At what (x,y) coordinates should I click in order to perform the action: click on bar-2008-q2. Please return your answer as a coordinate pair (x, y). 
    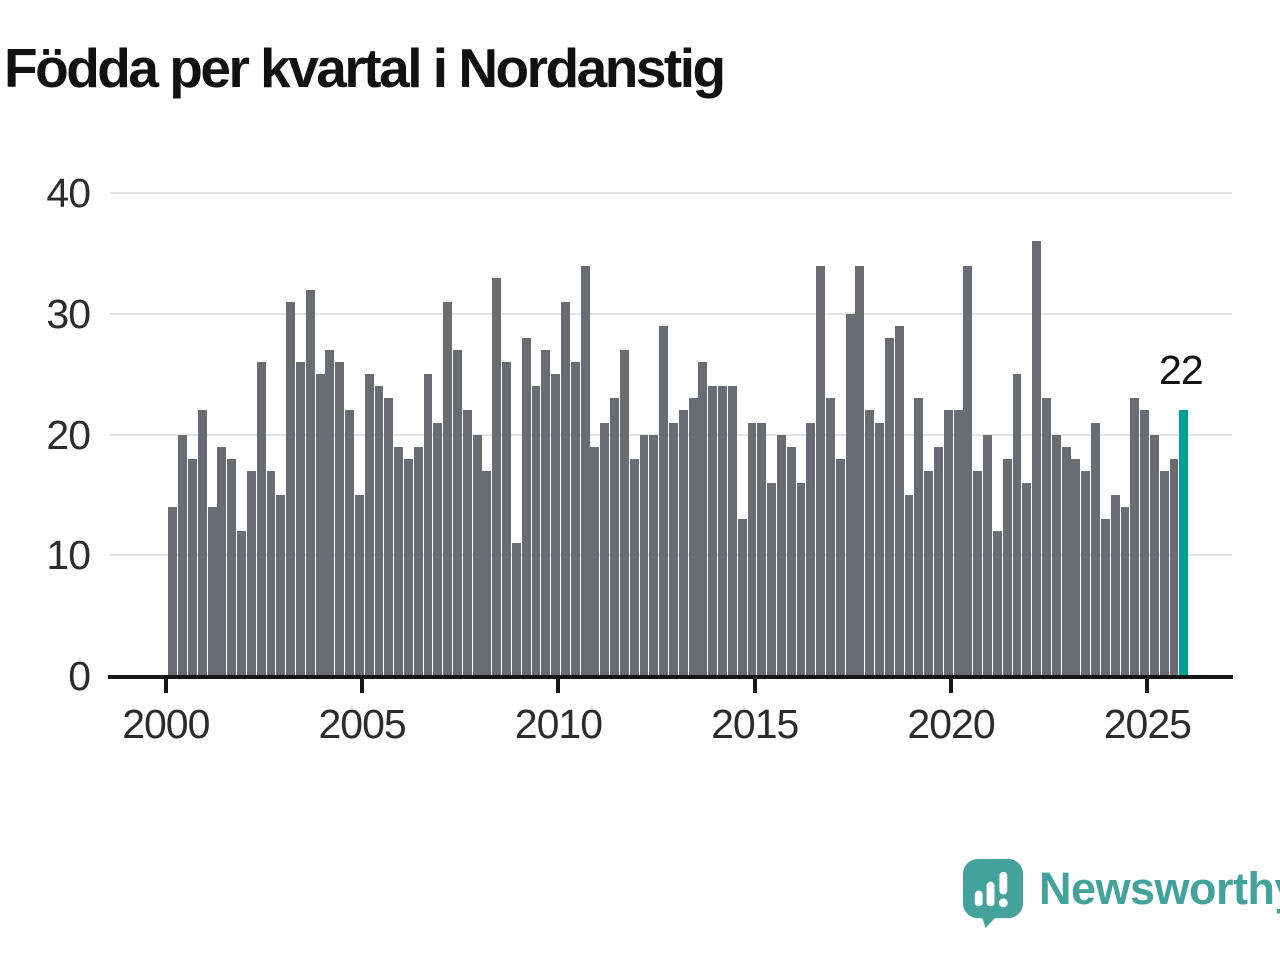
    Looking at the image, I should click on (497, 476).